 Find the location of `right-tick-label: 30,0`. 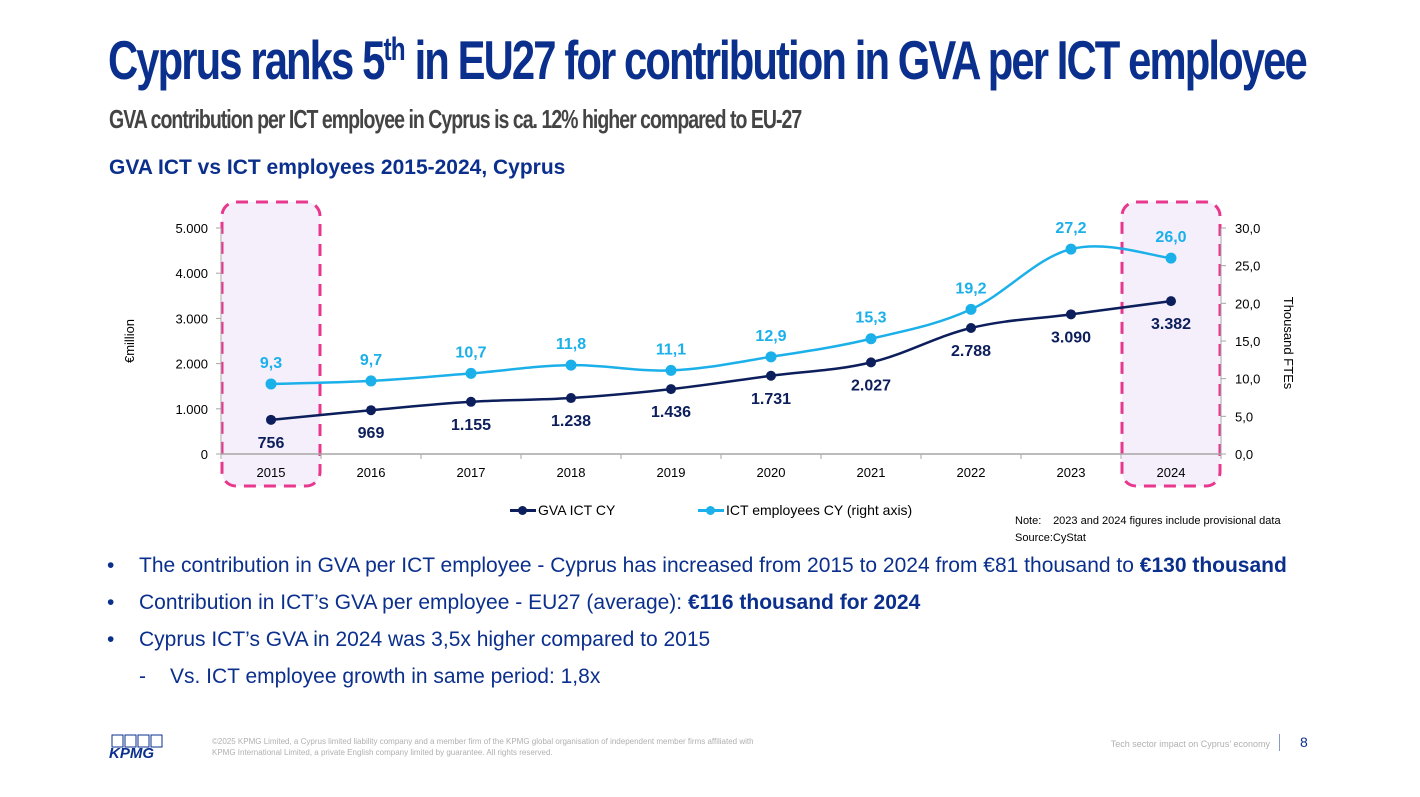

right-tick-label: 30,0 is located at coordinates (1247, 228).